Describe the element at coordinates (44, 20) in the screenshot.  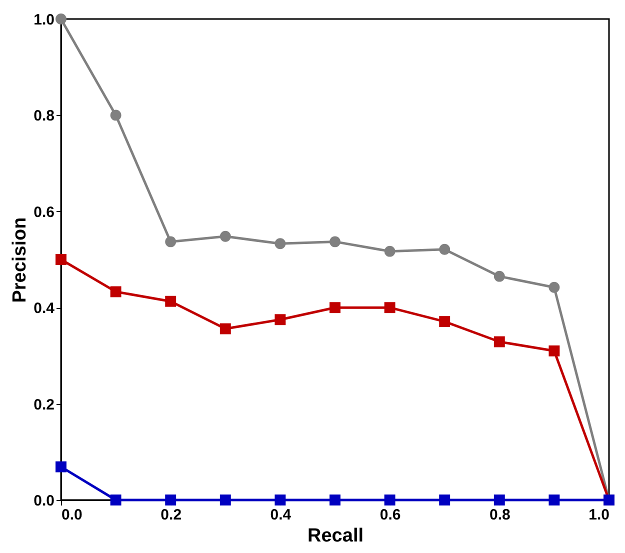
I see `y-tick-label: 1.0` at that location.